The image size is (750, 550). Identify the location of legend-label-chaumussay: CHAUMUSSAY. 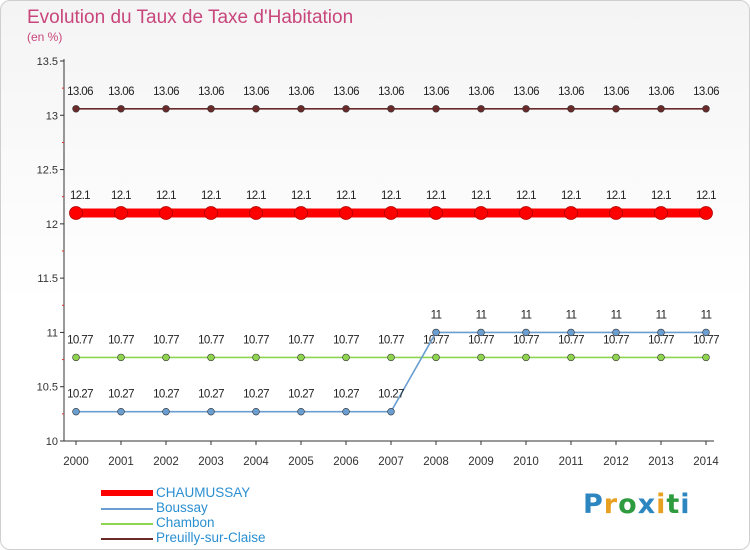
(203, 492).